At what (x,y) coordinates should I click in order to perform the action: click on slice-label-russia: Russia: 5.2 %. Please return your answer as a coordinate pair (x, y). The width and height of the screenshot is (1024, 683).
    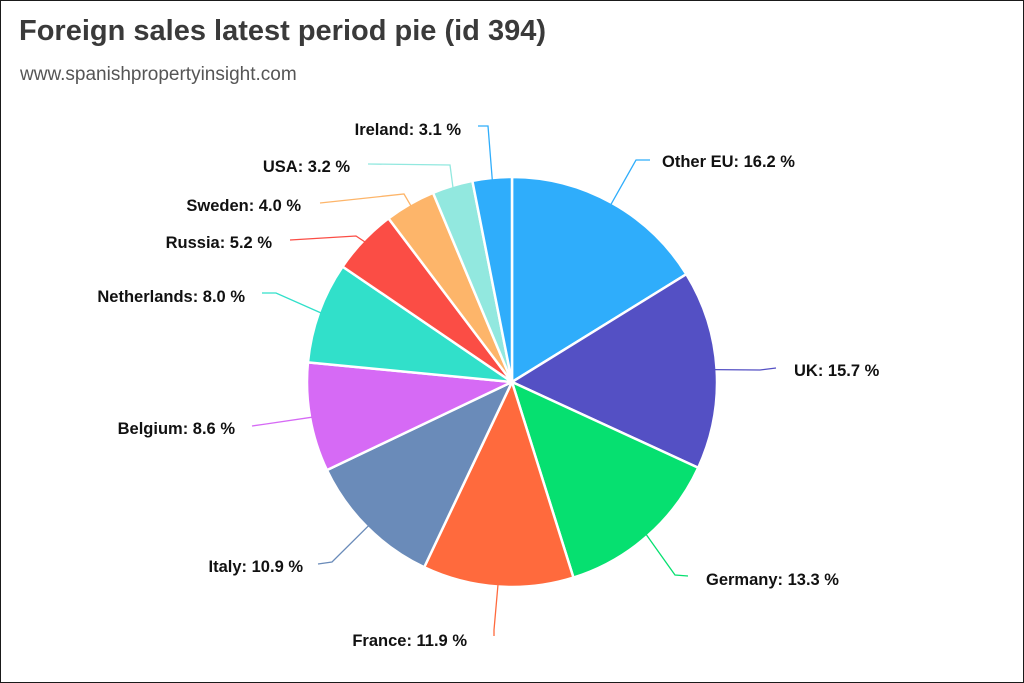
    Looking at the image, I should click on (219, 243).